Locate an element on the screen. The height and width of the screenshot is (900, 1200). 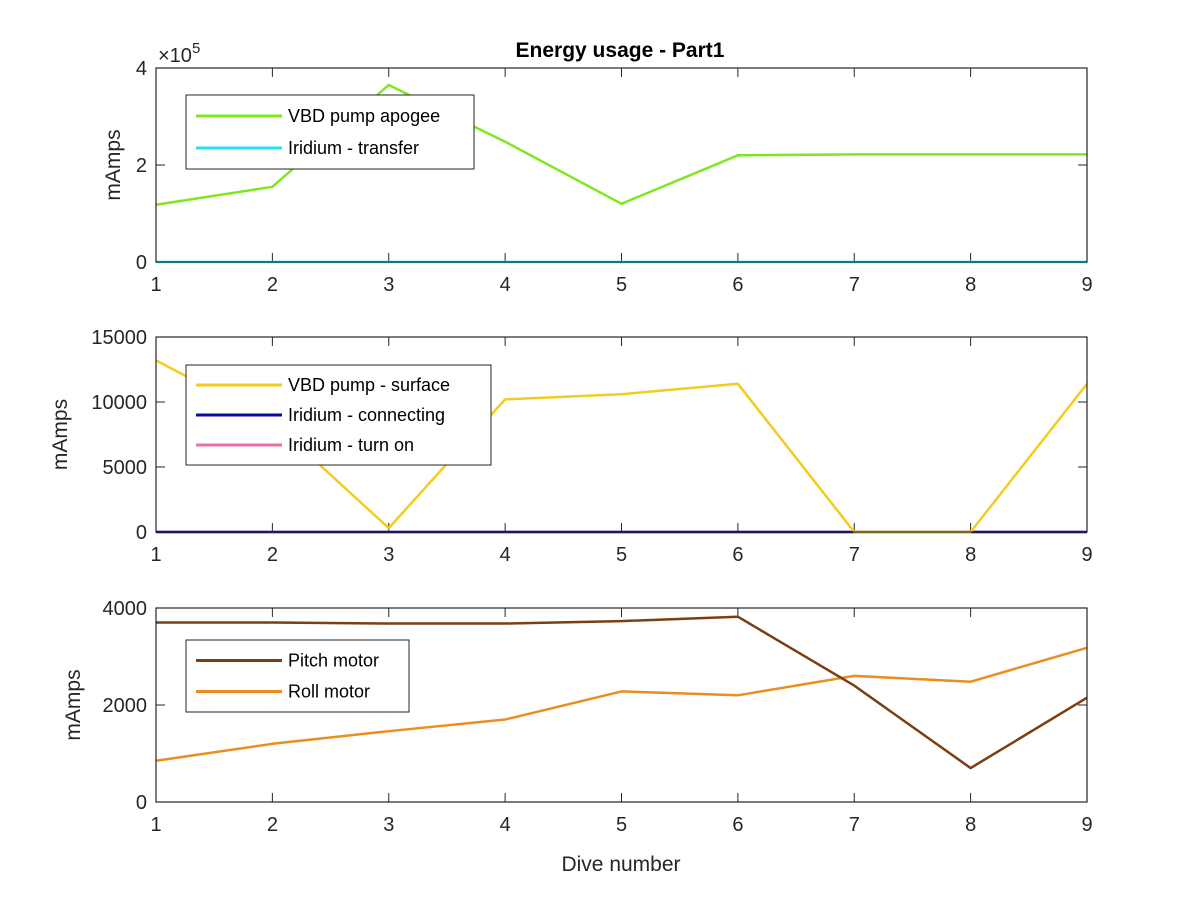
legend-entry-iridium-turn-on: Iridium - turn on is located at coordinates (351, 445).